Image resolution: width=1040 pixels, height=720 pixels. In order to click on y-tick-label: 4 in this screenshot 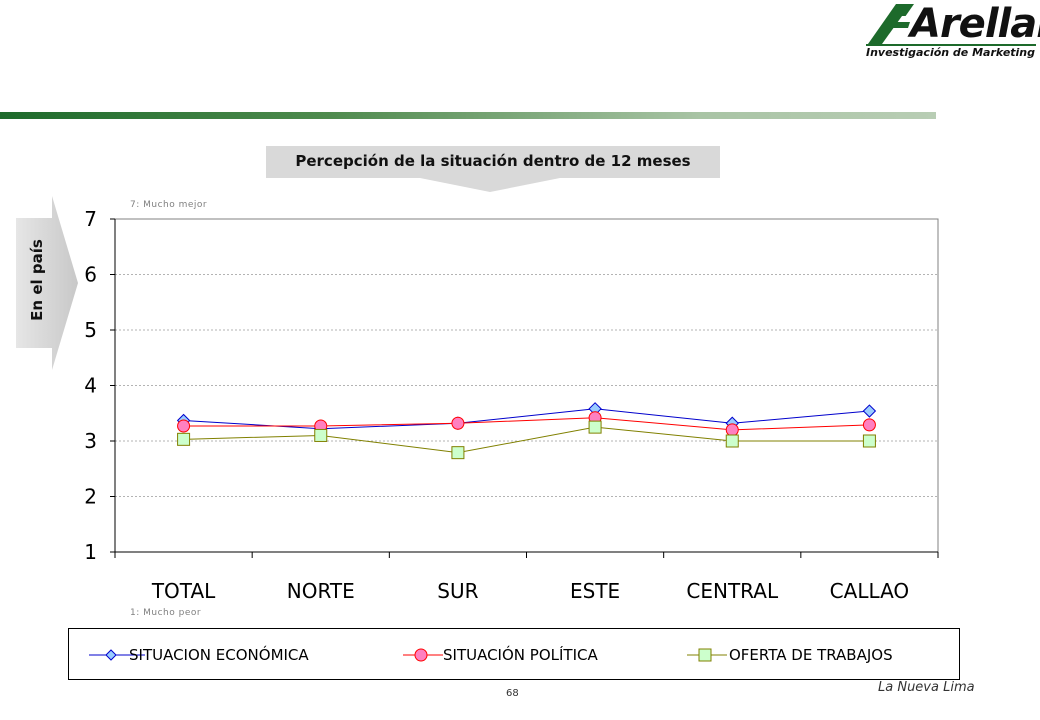, I will do `click(90, 386)`.